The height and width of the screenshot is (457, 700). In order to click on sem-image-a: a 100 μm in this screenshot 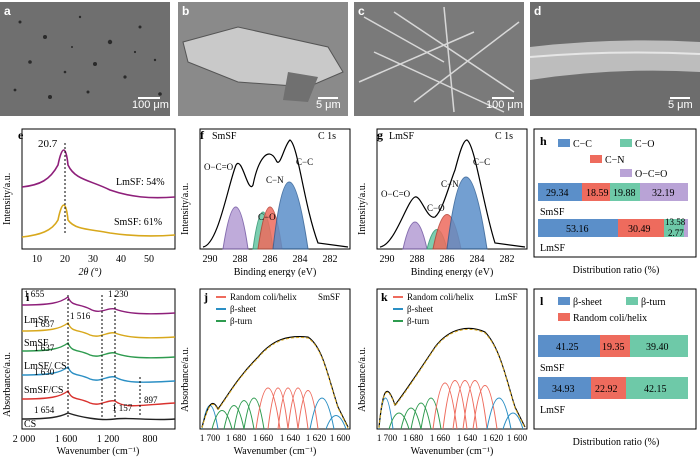, I will do `click(85, 59)`.